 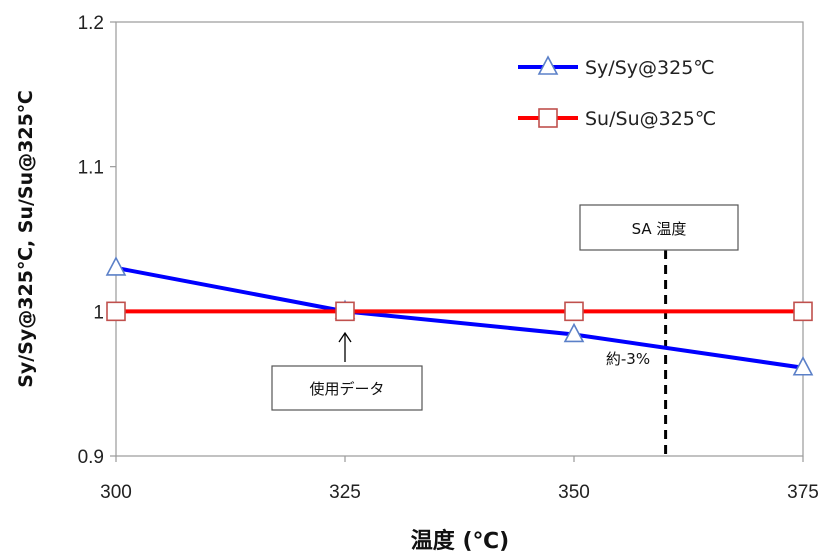 I want to click on y-tick-label: 1.2, so click(x=91, y=23).